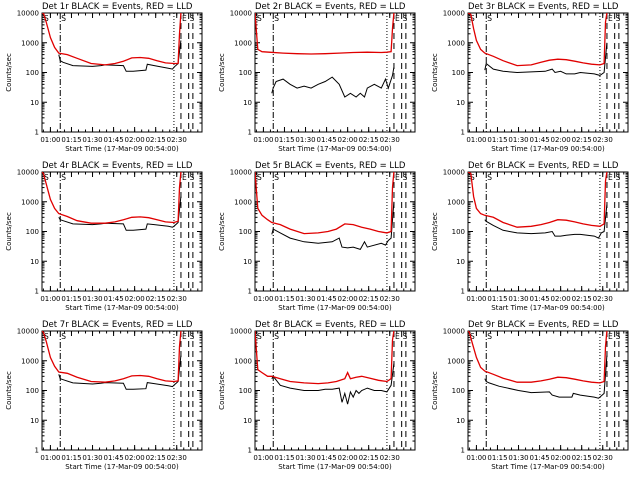  Describe the element at coordinates (543, 325) in the screenshot. I see `plot-title: Det 9r BLACK = Events, RED = LLD` at that location.